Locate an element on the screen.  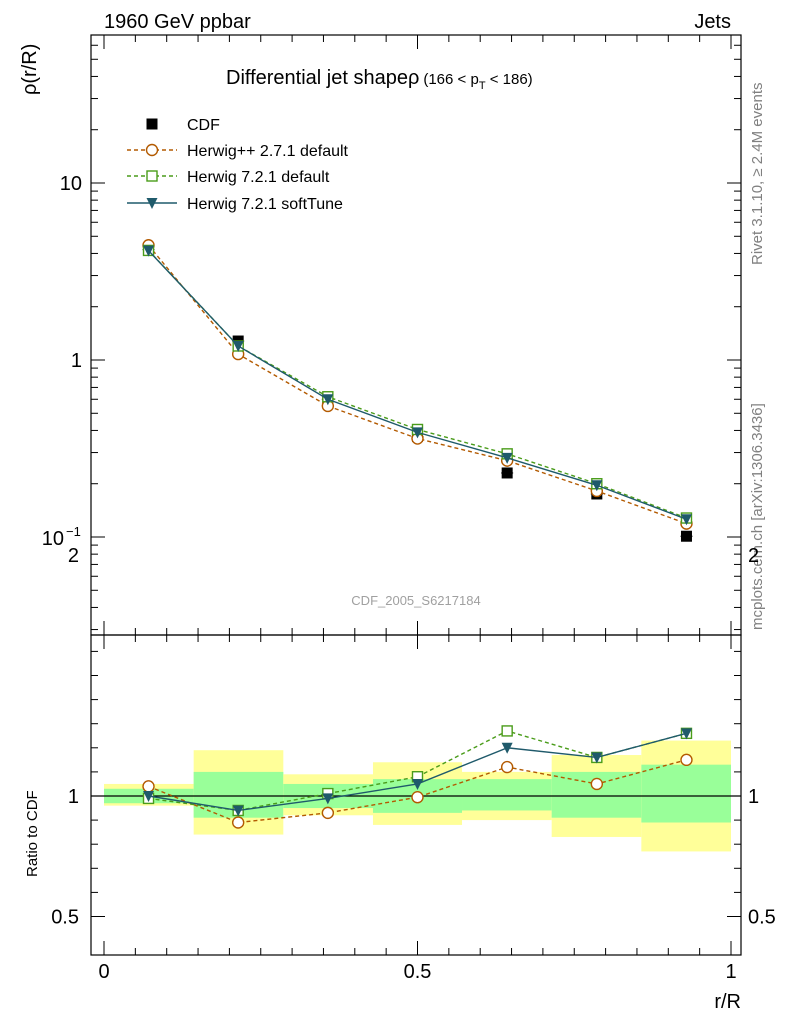
legend-entry-herwig721_soft: Herwig 7.2.1 softTune is located at coordinates (235, 204).